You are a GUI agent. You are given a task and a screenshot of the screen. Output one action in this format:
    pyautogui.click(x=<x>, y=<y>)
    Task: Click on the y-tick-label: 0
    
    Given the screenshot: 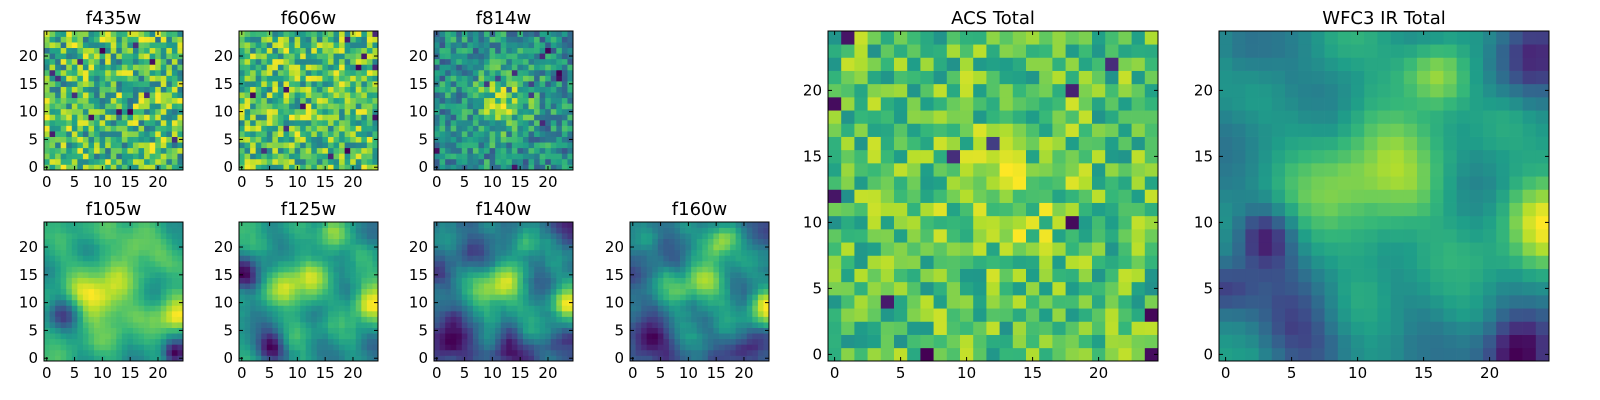 What is the action you would take?
    pyautogui.click(x=228, y=358)
    